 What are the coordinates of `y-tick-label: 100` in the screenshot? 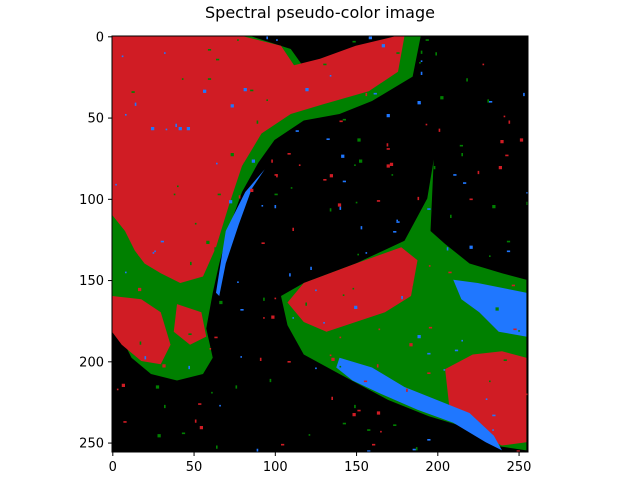 It's located at (91, 200).